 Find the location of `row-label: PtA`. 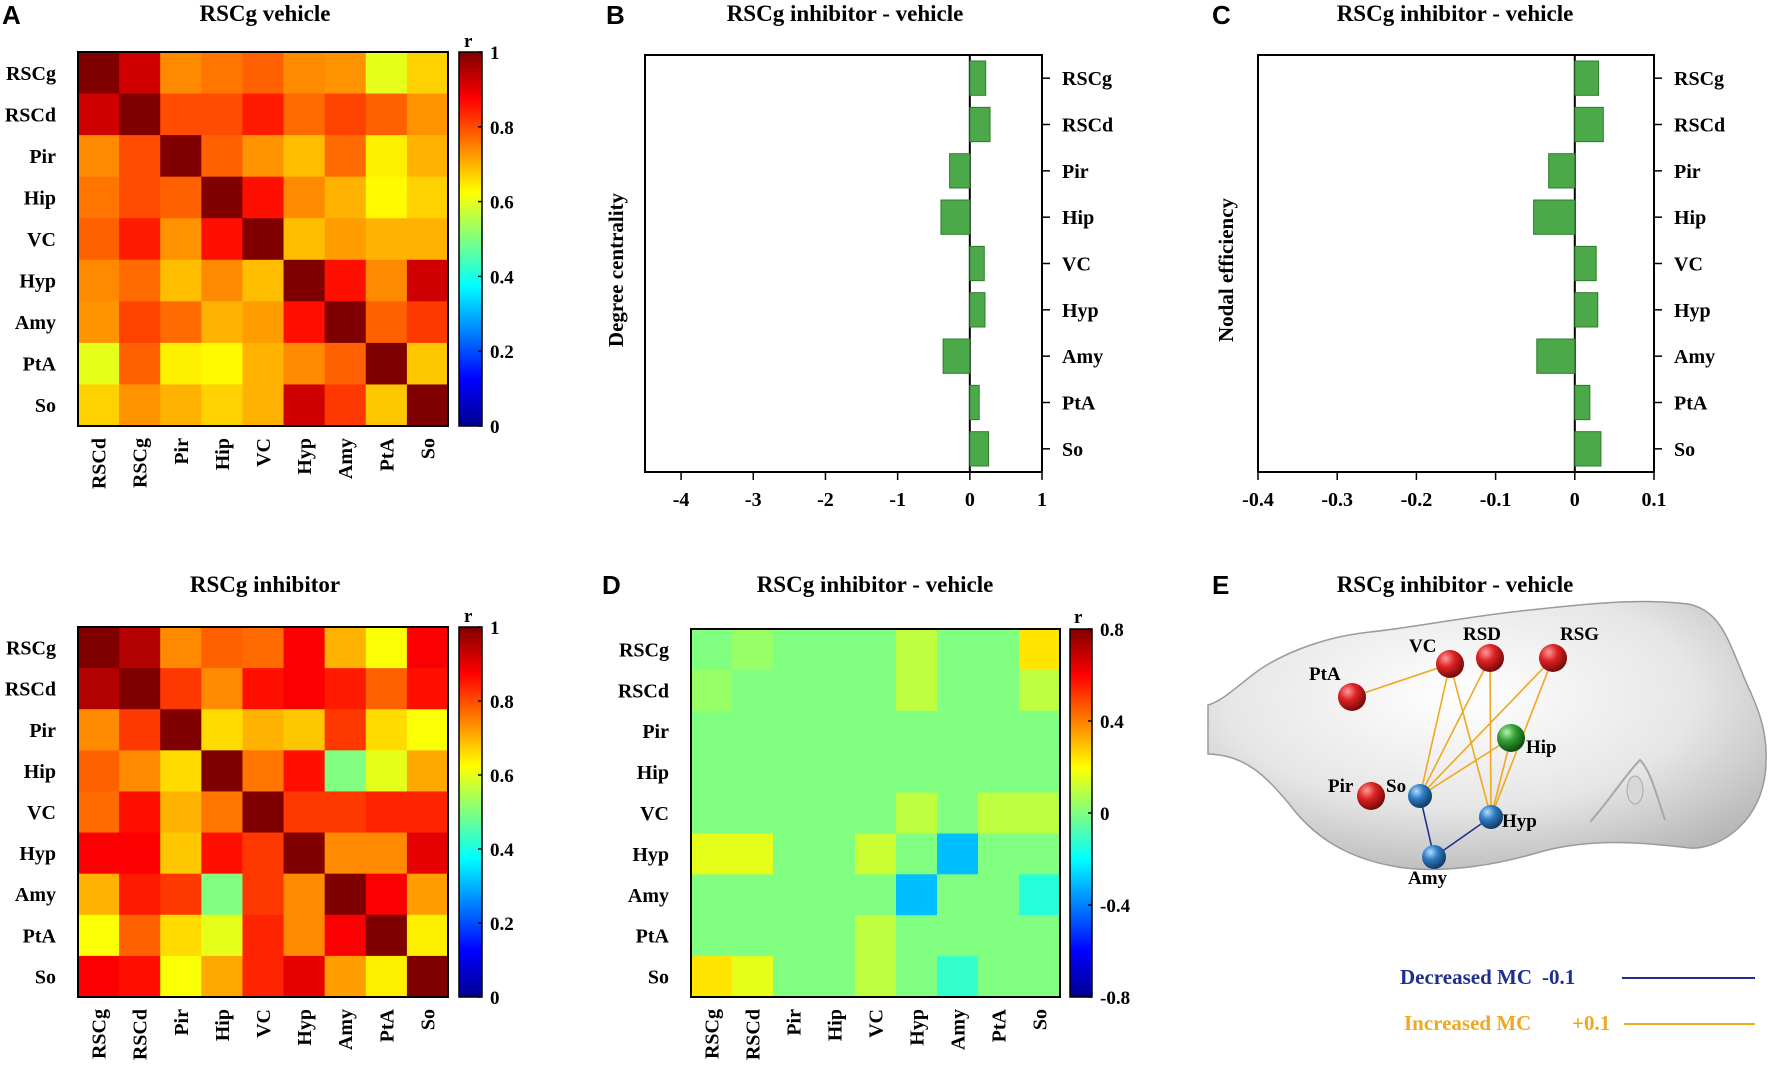

row-label: PtA is located at coordinates (40, 365).